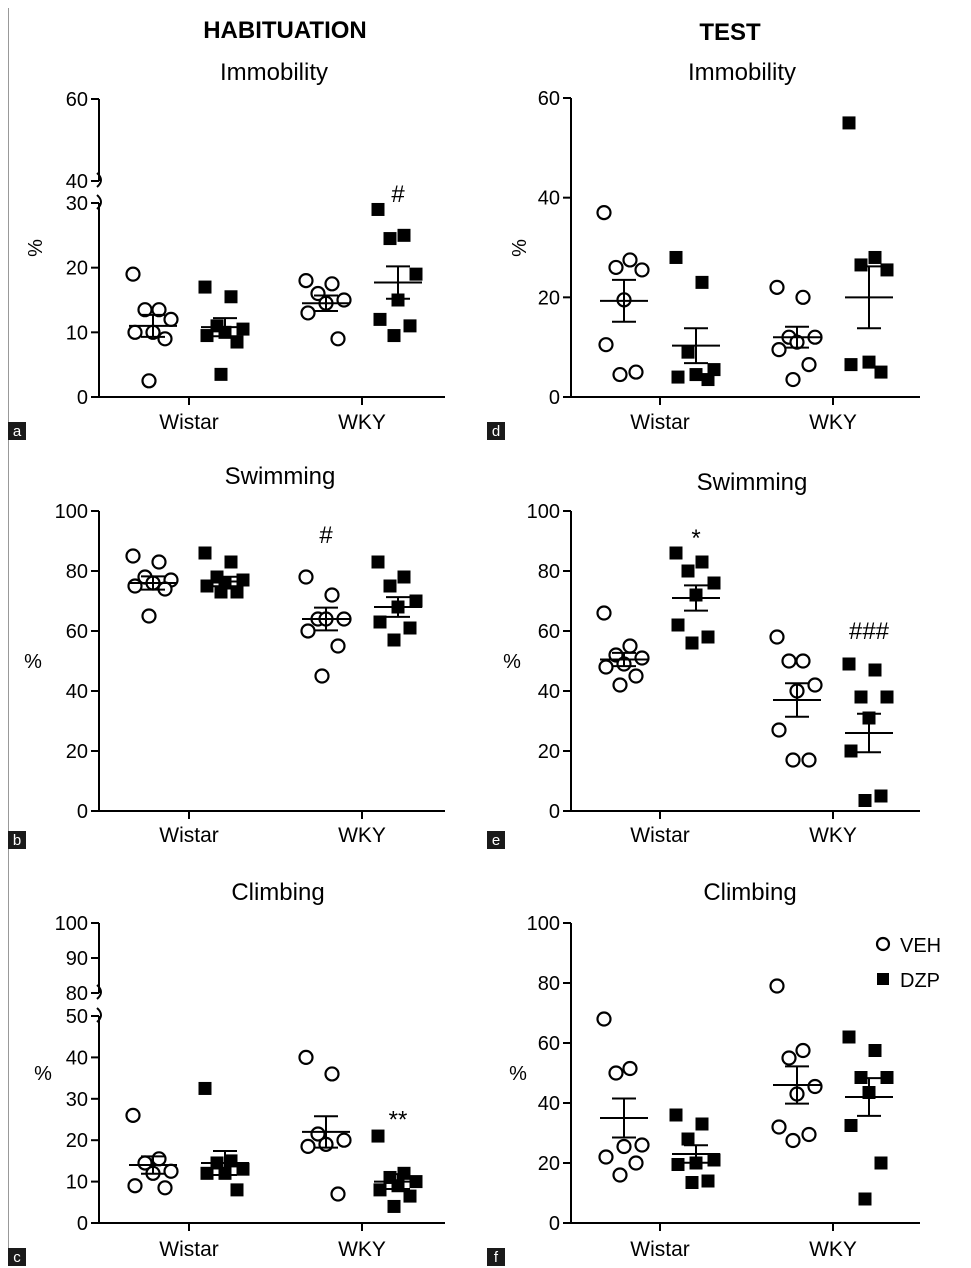 The width and height of the screenshot is (971, 1268). What do you see at coordinates (869, 631) in the screenshot?
I see `significance-mark: ###` at bounding box center [869, 631].